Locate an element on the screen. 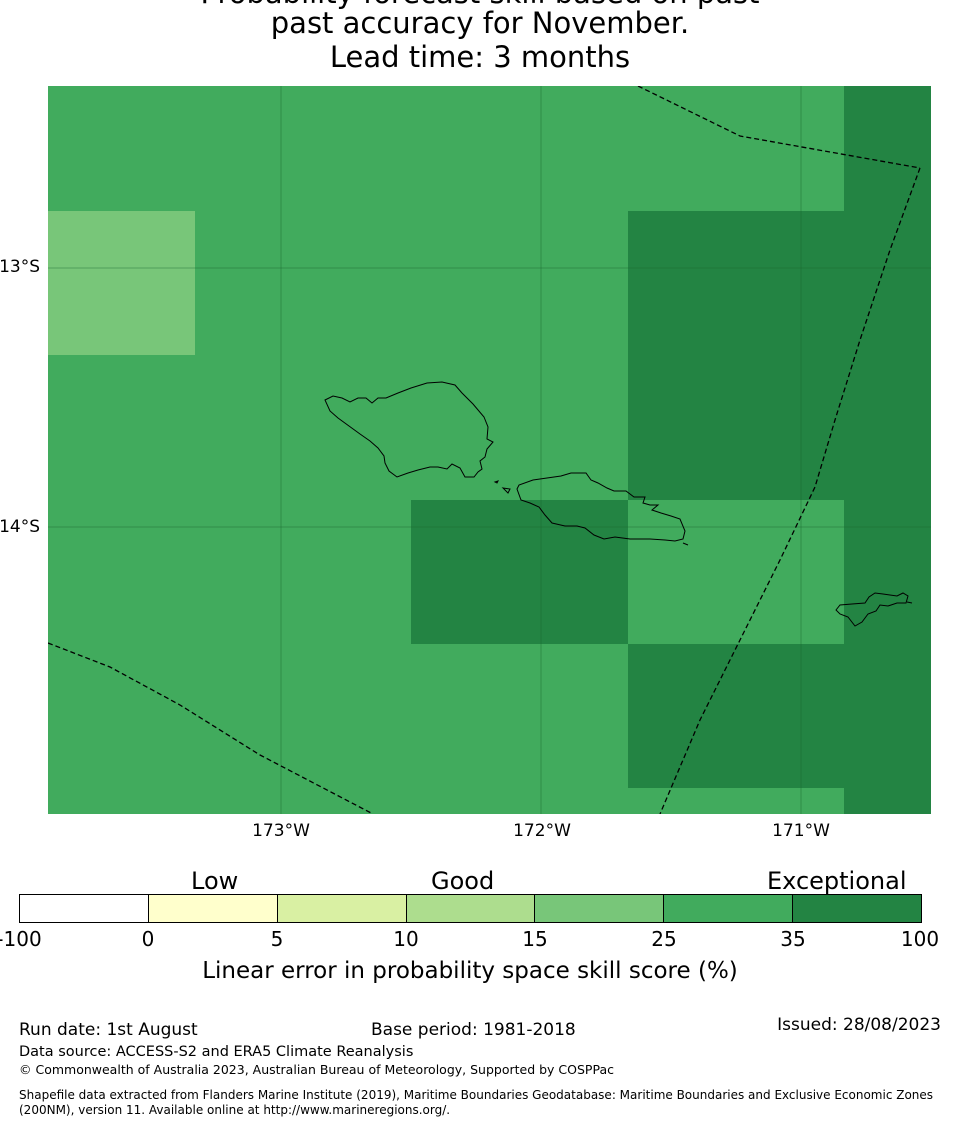 Image resolution: width=960 pixels, height=1125 pixels. colorbar is located at coordinates (470, 908).